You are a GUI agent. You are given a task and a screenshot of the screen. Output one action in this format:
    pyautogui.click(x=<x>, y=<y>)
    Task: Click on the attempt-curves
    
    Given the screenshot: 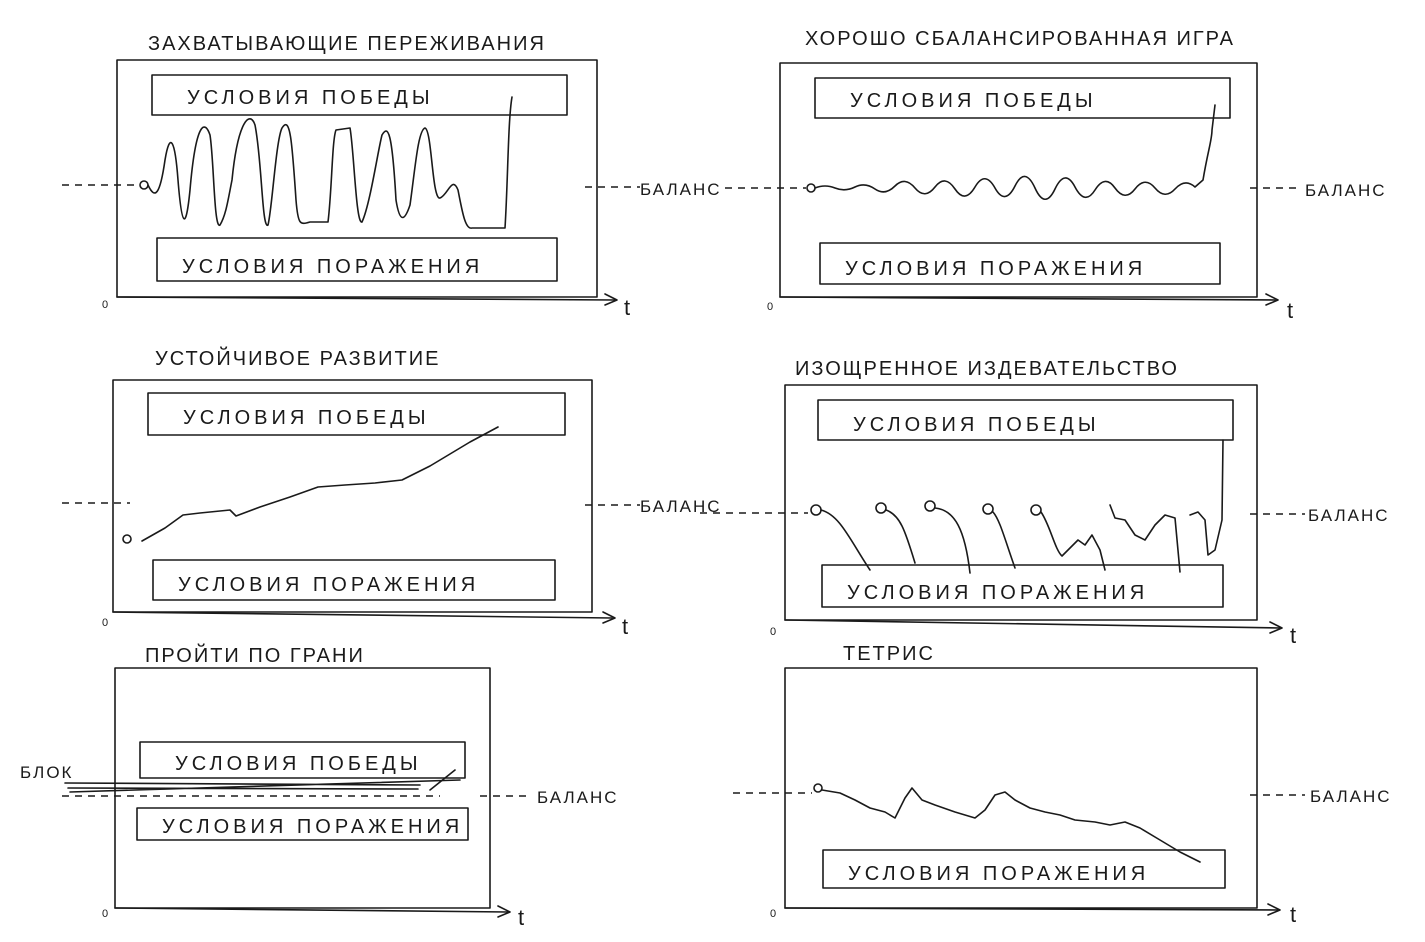 What is the action you would take?
    pyautogui.click(x=1017, y=506)
    